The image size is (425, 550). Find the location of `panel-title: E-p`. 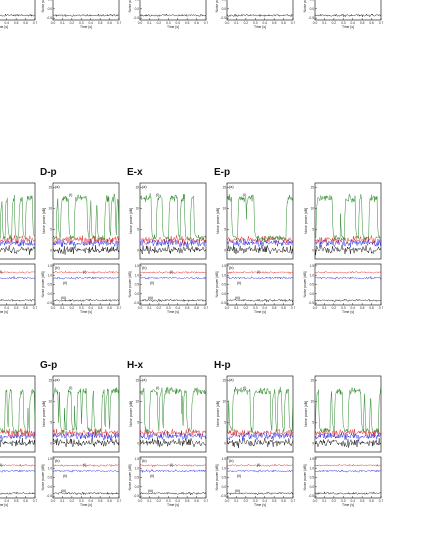

panel-title: E-p is located at coordinates (222, 172).